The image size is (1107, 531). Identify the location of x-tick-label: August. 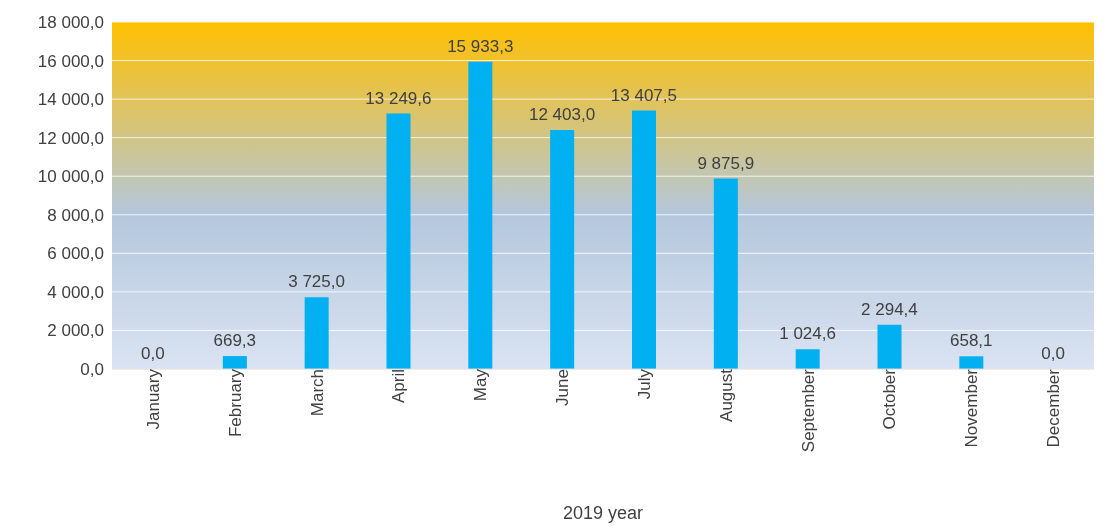
(726, 395).